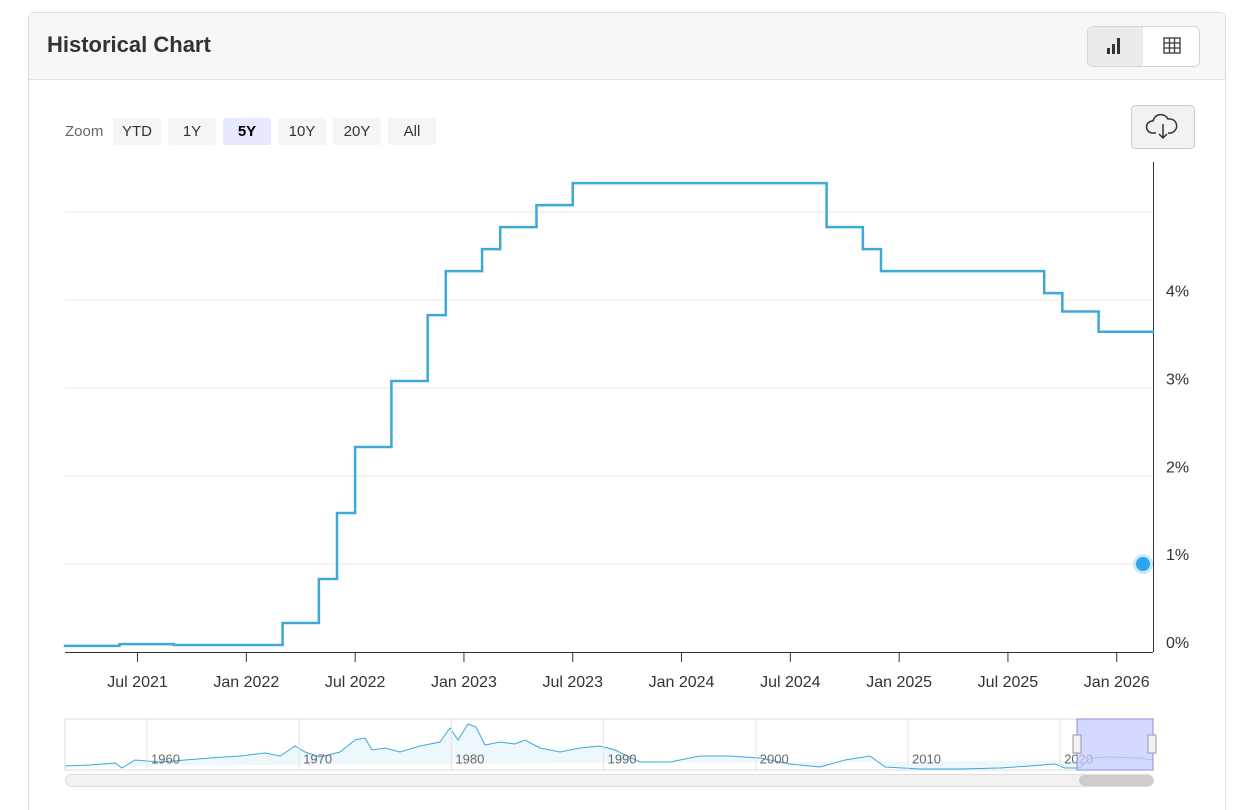 This screenshot has height=810, width=1237. Describe the element at coordinates (609, 746) in the screenshot. I see `navigator-series` at that location.